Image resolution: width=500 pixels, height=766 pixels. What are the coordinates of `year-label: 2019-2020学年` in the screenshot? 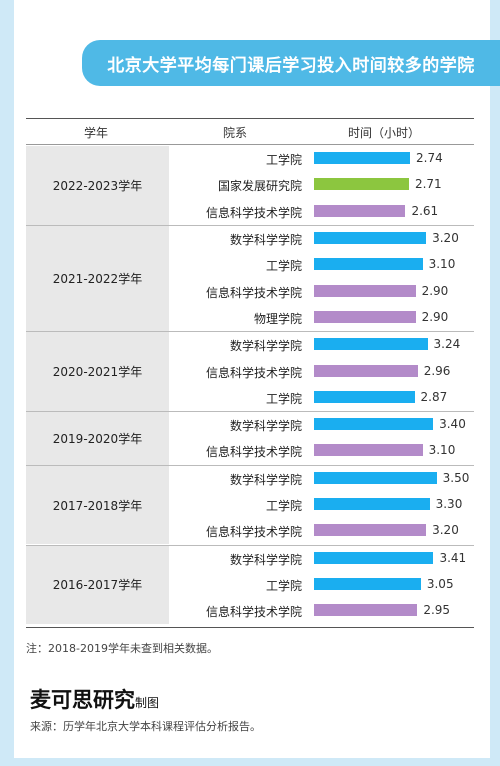 It's located at (97, 438).